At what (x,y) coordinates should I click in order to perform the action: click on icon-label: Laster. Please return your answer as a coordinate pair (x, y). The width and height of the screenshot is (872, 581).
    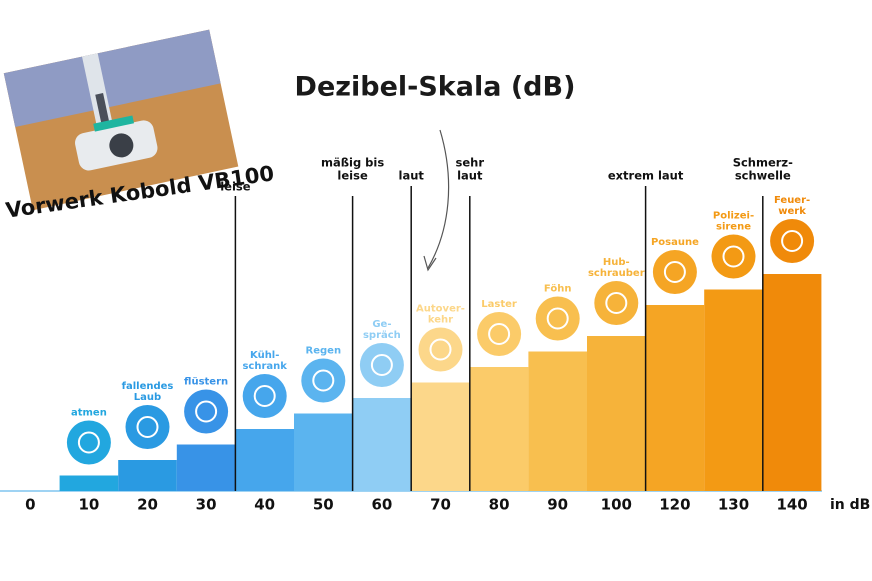
    Looking at the image, I should click on (499, 304).